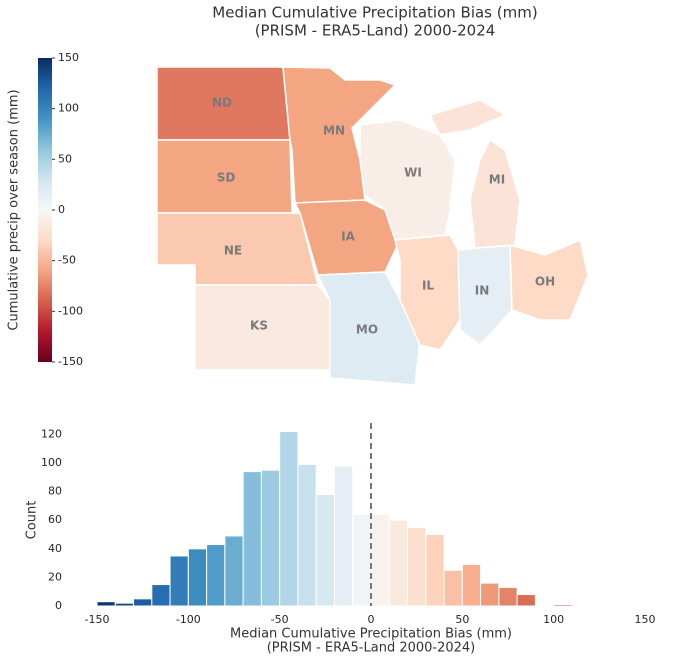 This screenshot has width=680, height=660. I want to click on state-label: MI, so click(497, 180).